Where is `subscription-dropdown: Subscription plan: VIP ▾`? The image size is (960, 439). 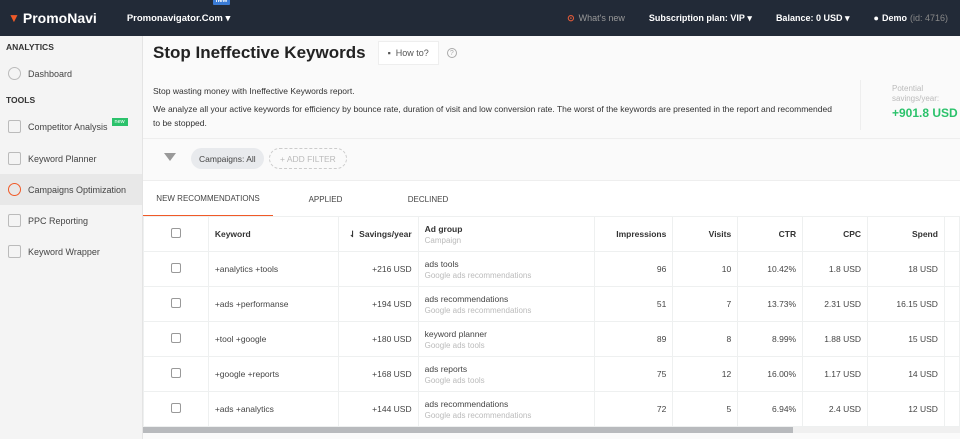
subscription-dropdown: Subscription plan: VIP ▾ is located at coordinates (700, 17).